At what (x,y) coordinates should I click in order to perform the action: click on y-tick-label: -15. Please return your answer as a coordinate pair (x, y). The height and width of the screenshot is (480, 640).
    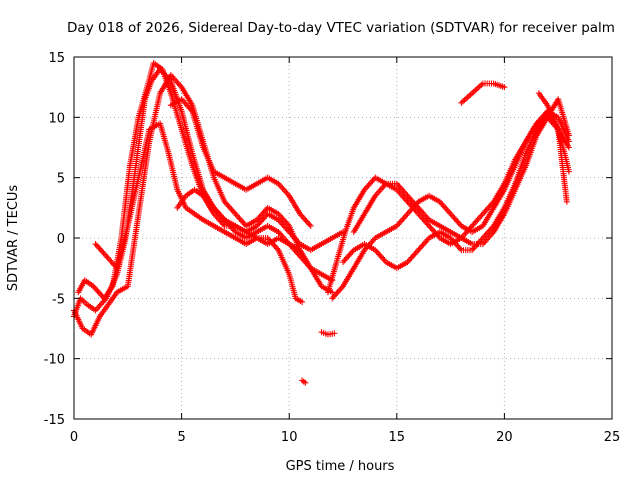
    Looking at the image, I should click on (54, 420).